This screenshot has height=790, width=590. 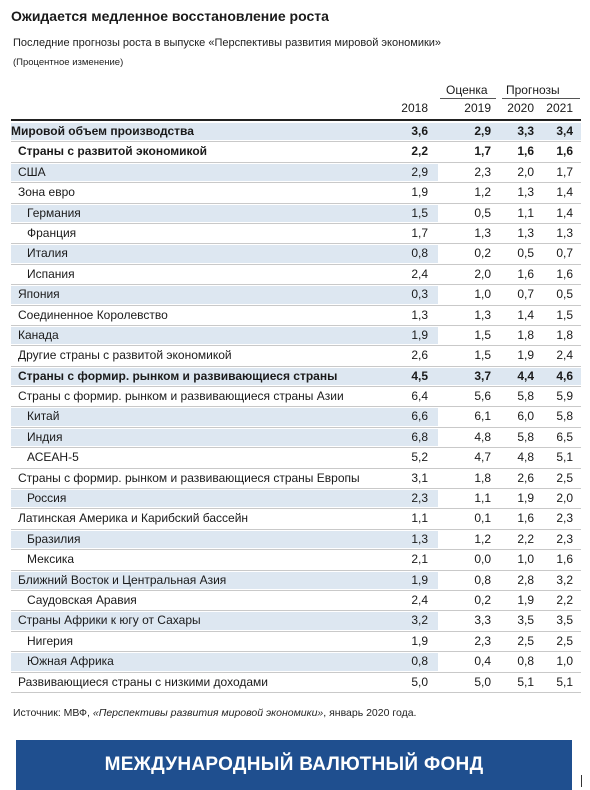 I want to click on value-cell-2018: 0,3, so click(x=419, y=294).